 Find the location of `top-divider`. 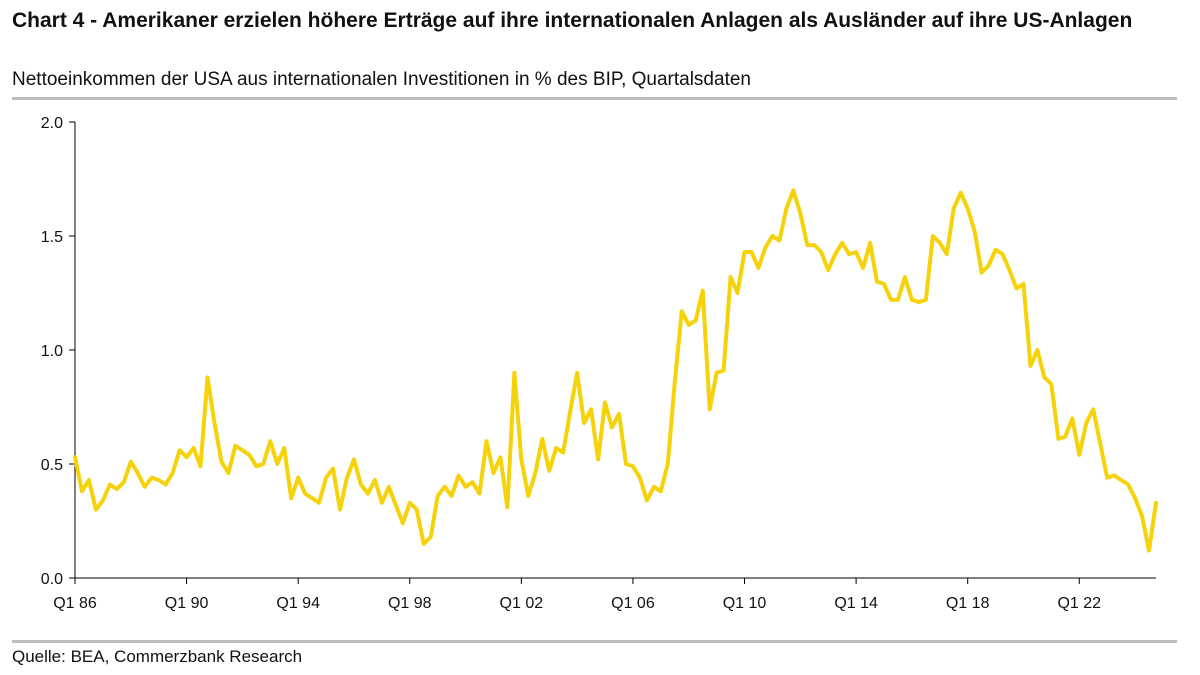

top-divider is located at coordinates (594, 98).